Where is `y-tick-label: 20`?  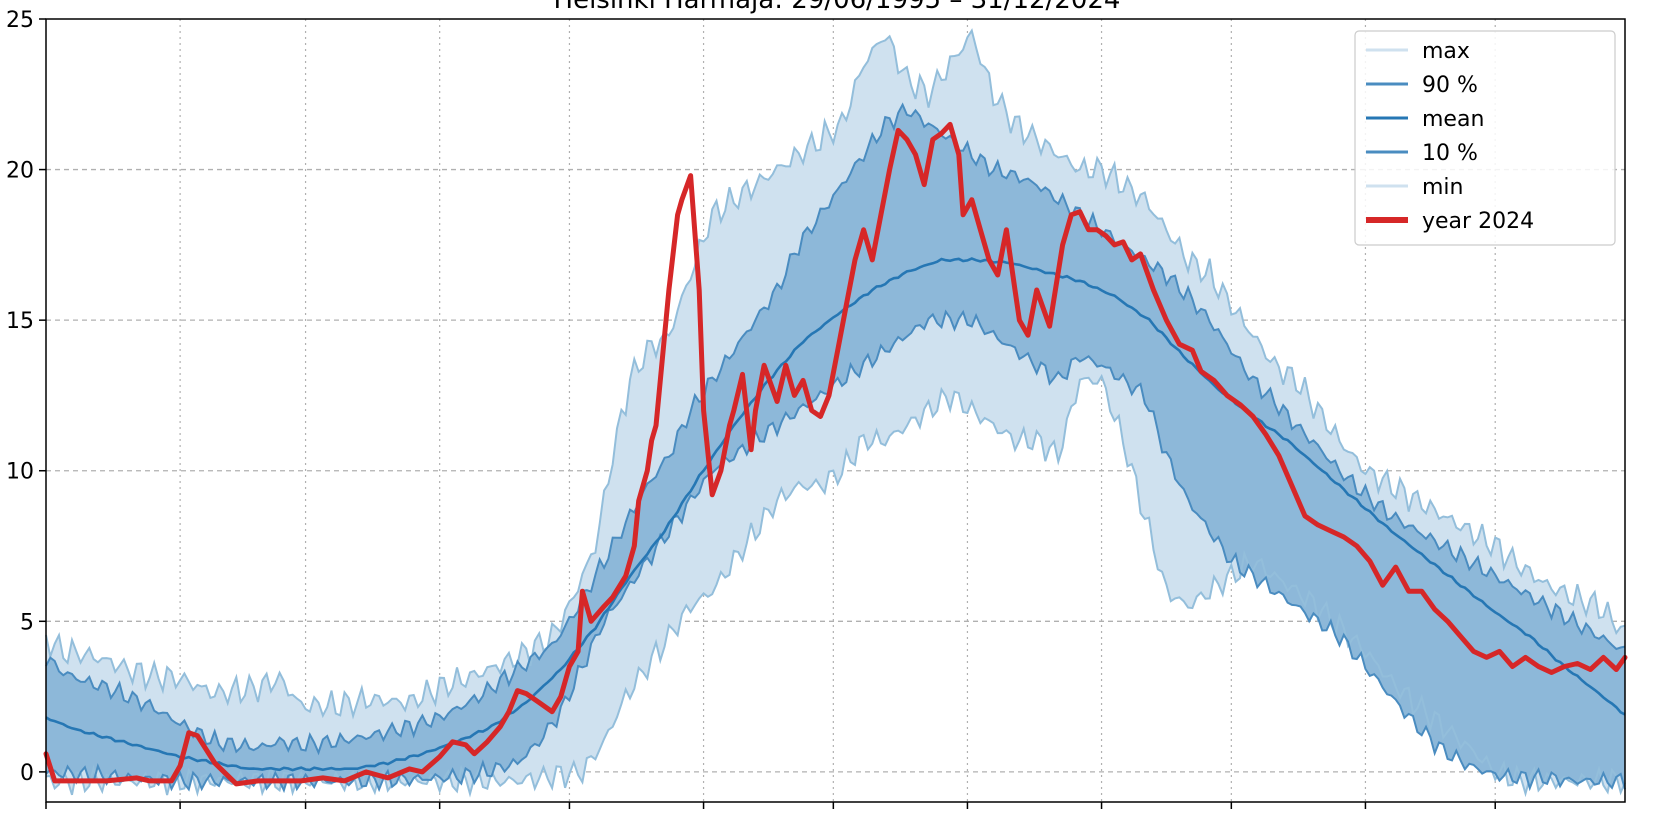 y-tick-label: 20 is located at coordinates (20, 171).